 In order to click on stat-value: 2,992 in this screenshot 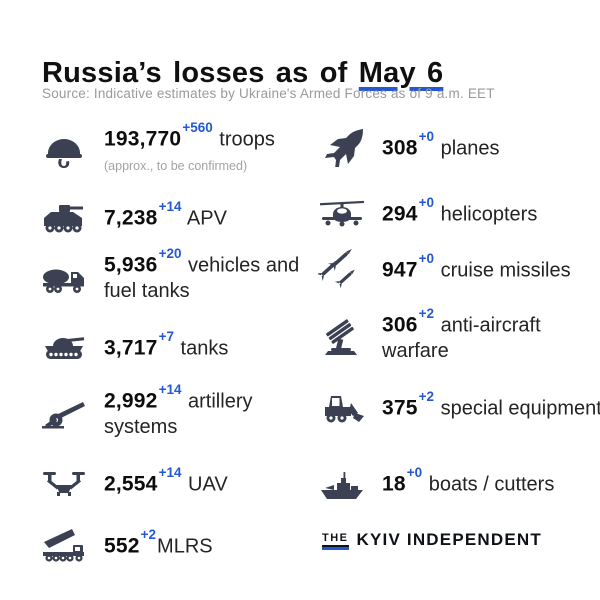, I will do `click(131, 401)`.